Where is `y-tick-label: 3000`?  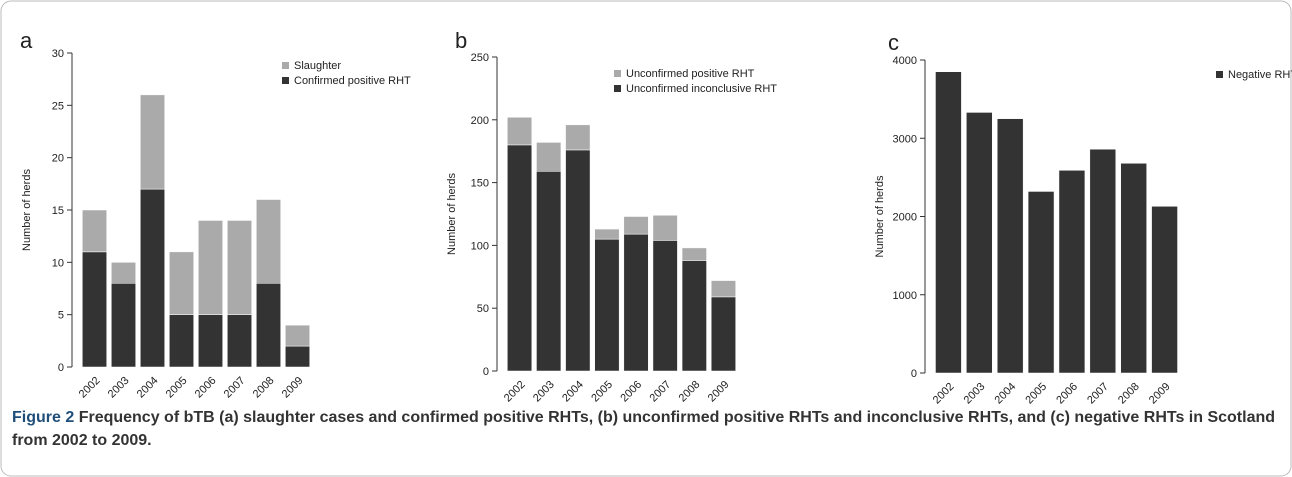 y-tick-label: 3000 is located at coordinates (905, 139).